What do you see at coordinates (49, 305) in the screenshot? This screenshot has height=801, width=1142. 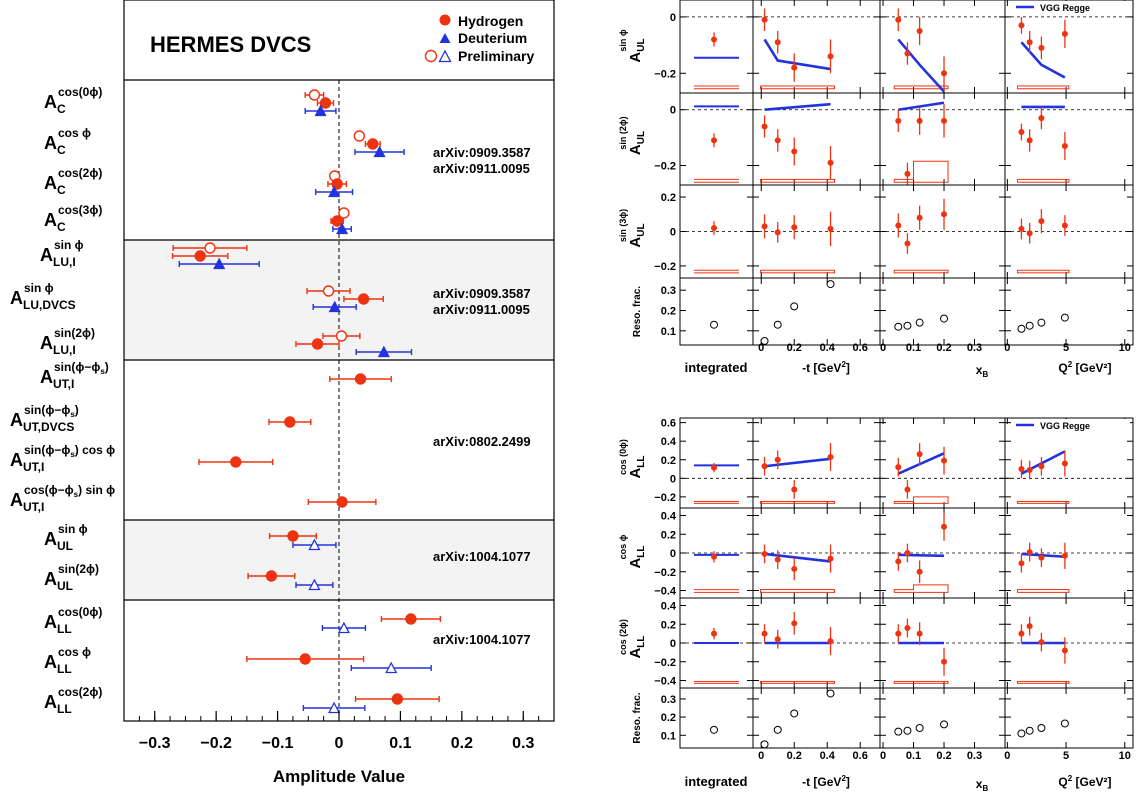 I see `row-label-sub: LU,DVCS` at bounding box center [49, 305].